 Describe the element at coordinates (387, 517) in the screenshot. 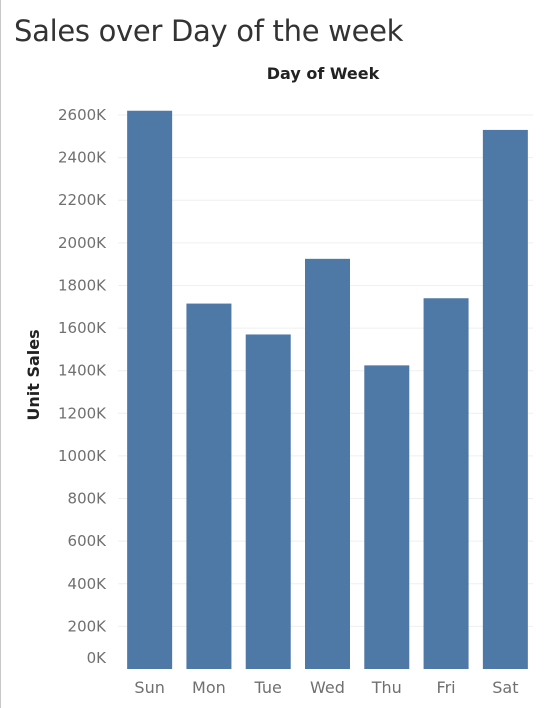

I see `bar-thu` at that location.